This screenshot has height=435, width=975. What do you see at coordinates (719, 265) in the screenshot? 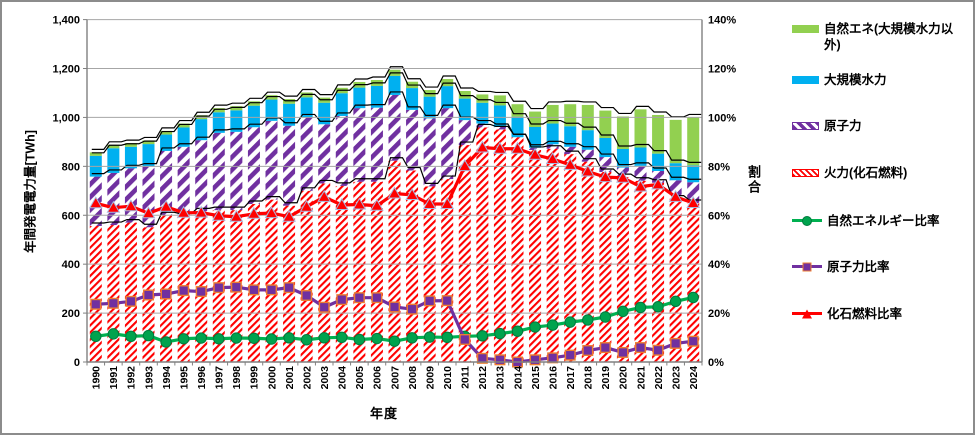
I see `right-tick-label: 40%` at bounding box center [719, 265].